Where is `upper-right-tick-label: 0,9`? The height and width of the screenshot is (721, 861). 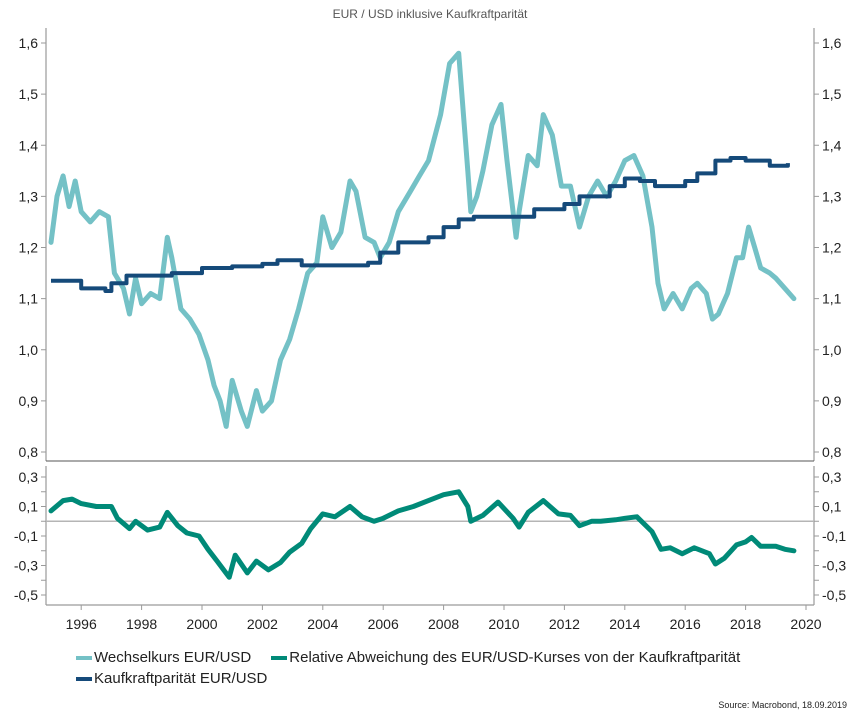 upper-right-tick-label: 0,9 is located at coordinates (832, 401).